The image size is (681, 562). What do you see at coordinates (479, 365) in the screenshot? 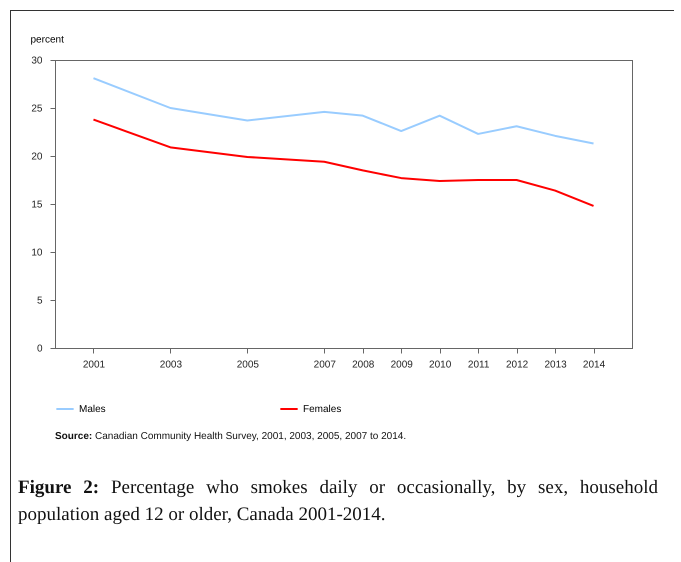
I see `x-tick-label: 2011` at bounding box center [479, 365].